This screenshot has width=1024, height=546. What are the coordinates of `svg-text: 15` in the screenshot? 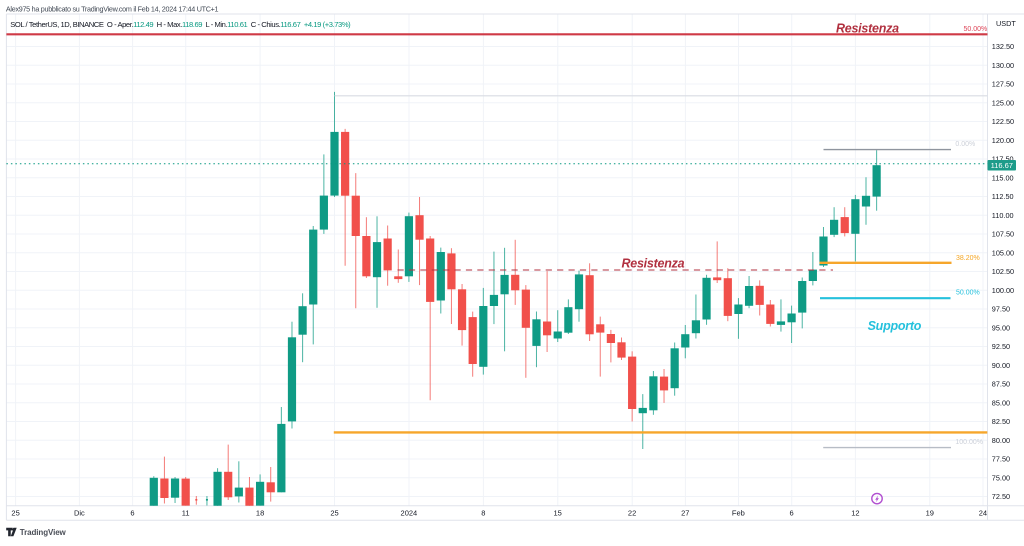 It's located at (558, 512).